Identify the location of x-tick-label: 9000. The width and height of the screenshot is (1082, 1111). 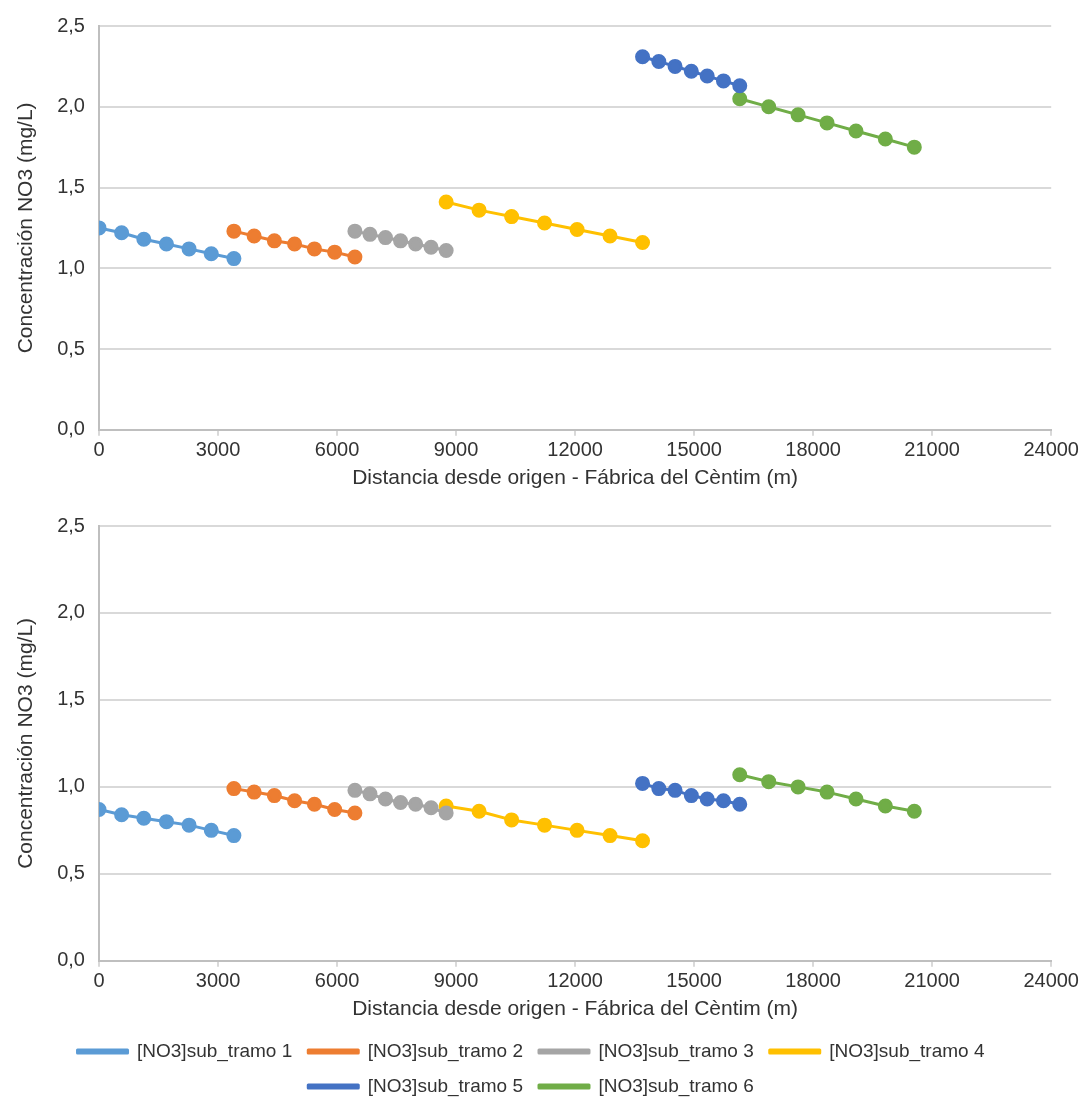
(456, 449).